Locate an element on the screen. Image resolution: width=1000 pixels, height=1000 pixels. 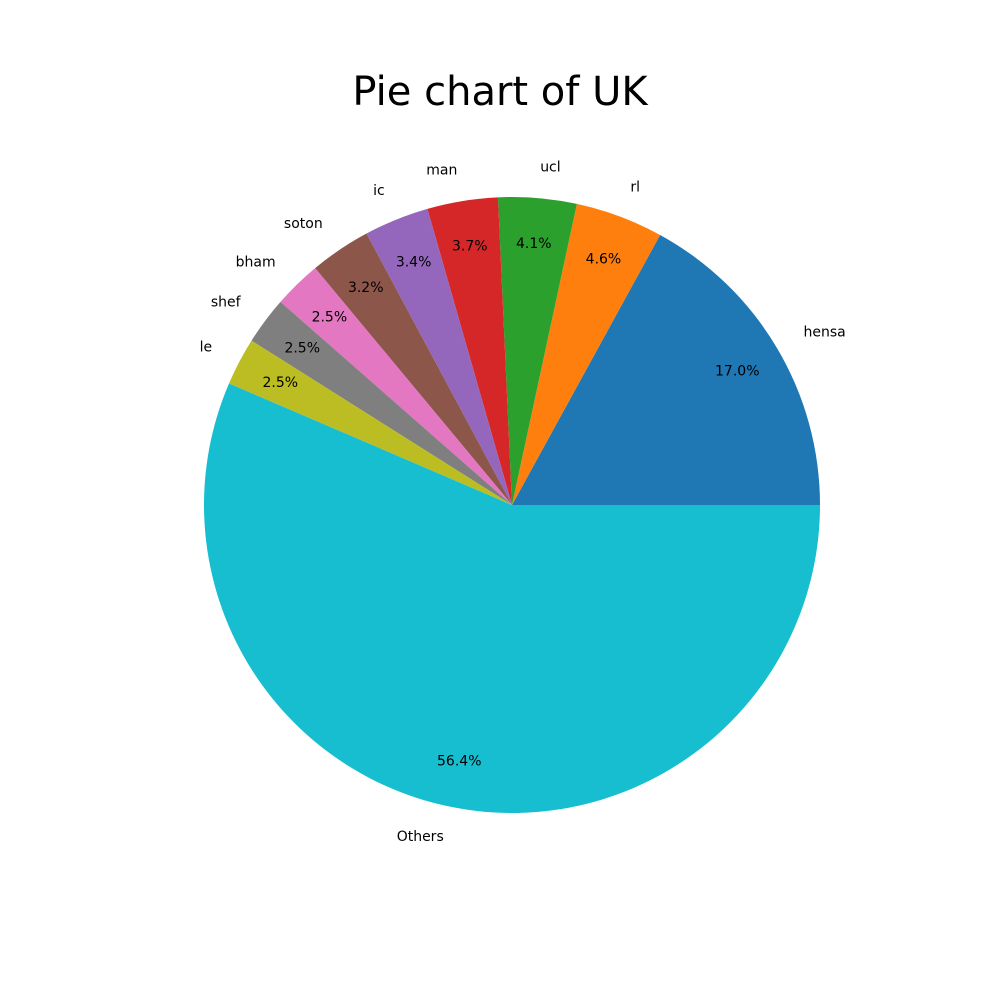
percent-label-man: 3.7% is located at coordinates (470, 247).